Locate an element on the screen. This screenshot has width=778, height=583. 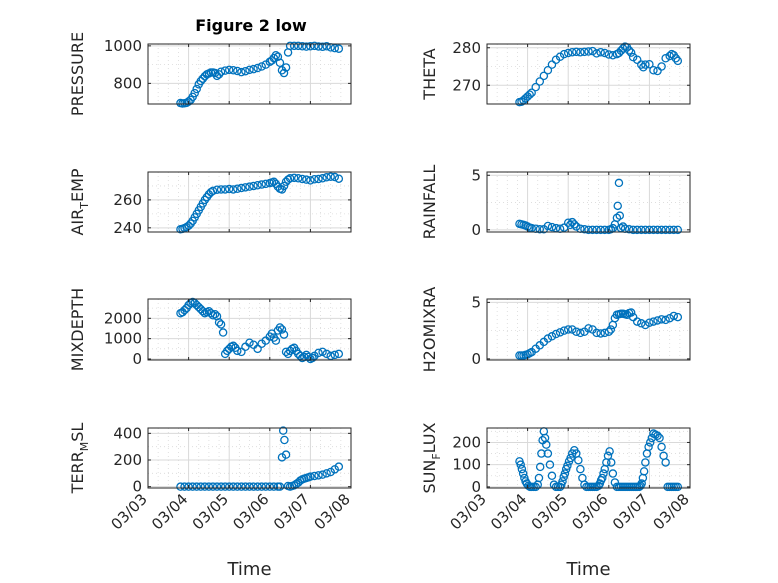
x-tick-label: 03/07 is located at coordinates (630, 511).